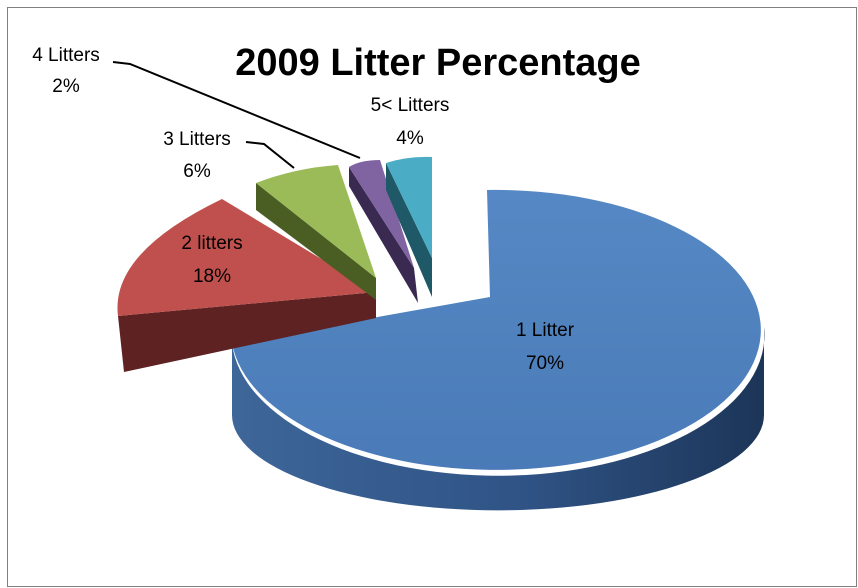  What do you see at coordinates (316, 221) in the screenshot?
I see `pie-slice-3-litters` at bounding box center [316, 221].